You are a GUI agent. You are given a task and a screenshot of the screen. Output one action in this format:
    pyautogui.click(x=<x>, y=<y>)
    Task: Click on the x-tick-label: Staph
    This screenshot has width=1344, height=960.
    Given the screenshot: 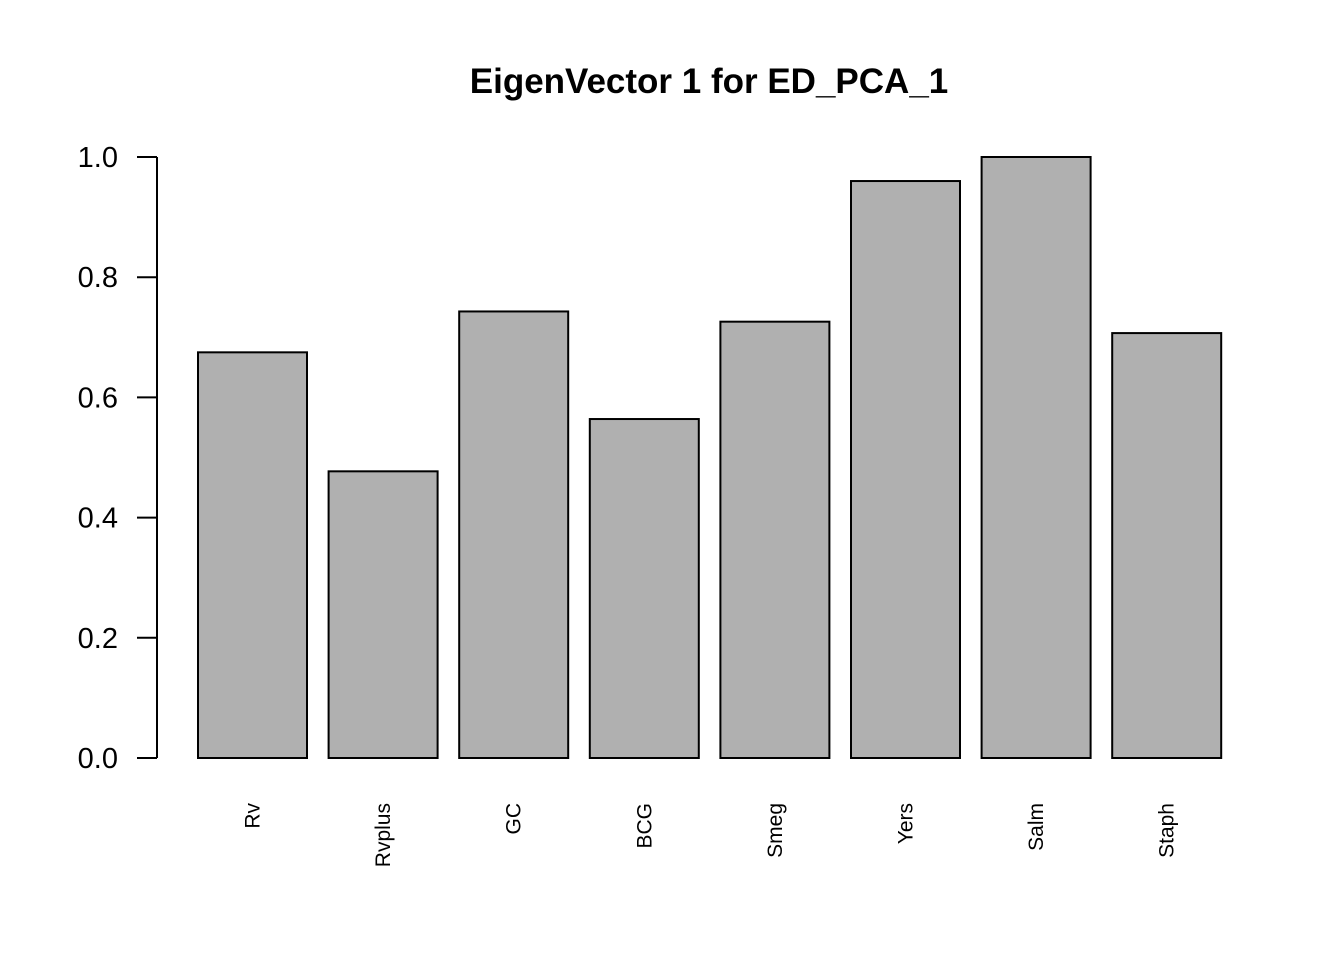 What is the action you would take?
    pyautogui.click(x=1167, y=830)
    